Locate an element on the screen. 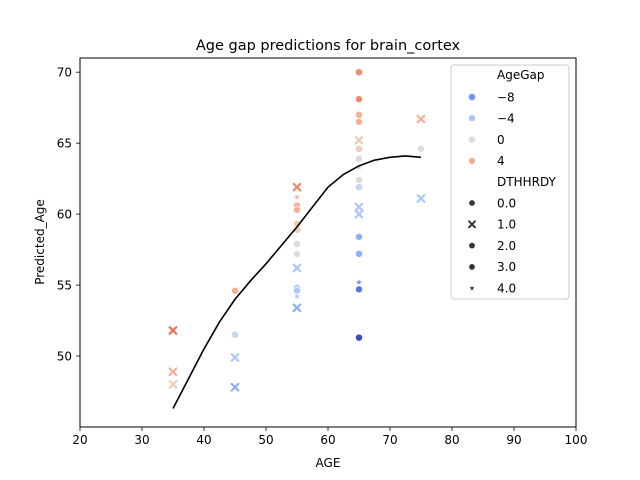 The width and height of the screenshot is (640, 480). legend-style-title: DTHHRDY is located at coordinates (527, 182).